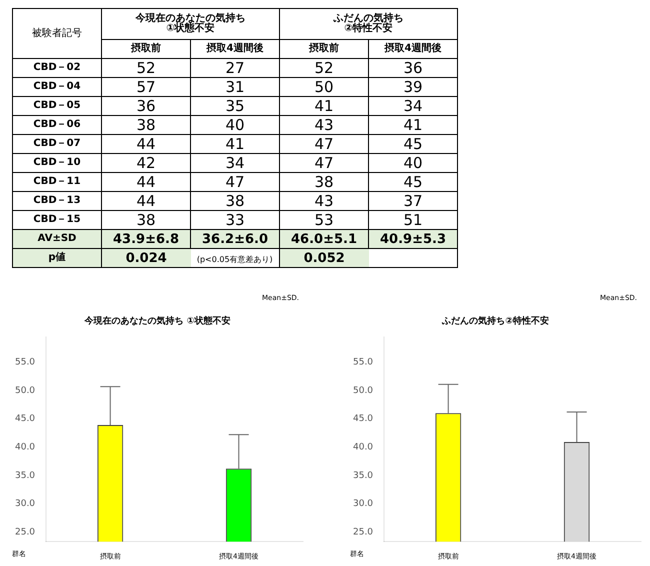  Describe the element at coordinates (57, 200) in the screenshot. I see `category-label: CBD－13` at that location.